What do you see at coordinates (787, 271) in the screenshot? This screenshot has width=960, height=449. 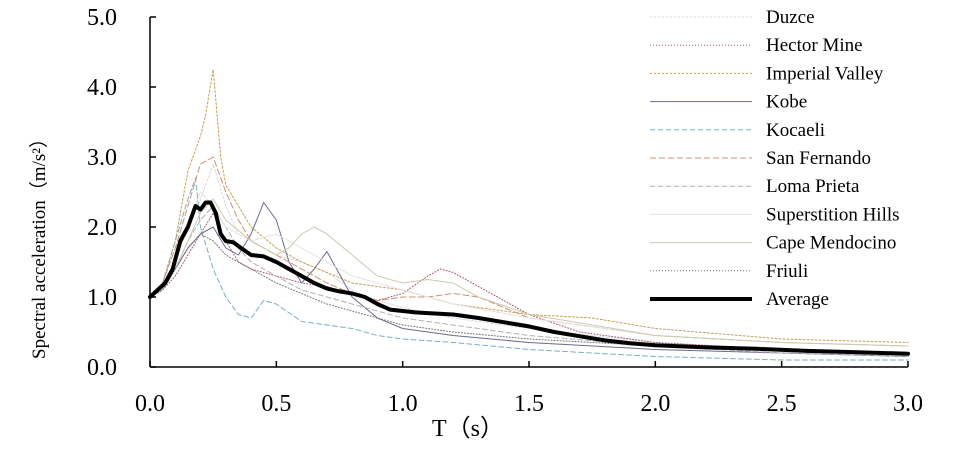 I see `legend-label-9: Friuli` at bounding box center [787, 271].